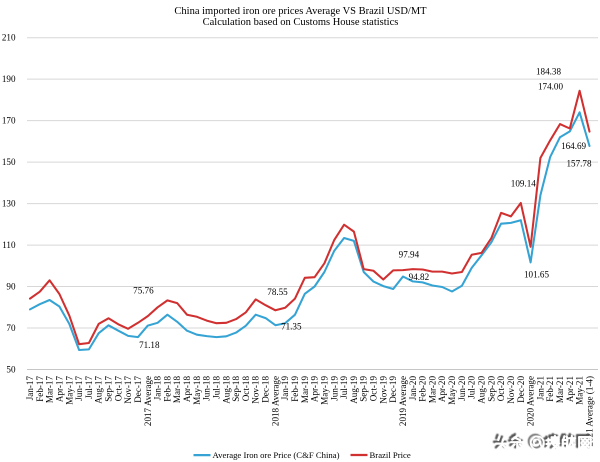  Describe the element at coordinates (30, 388) in the screenshot. I see `svg-text: Jan-17` at that location.